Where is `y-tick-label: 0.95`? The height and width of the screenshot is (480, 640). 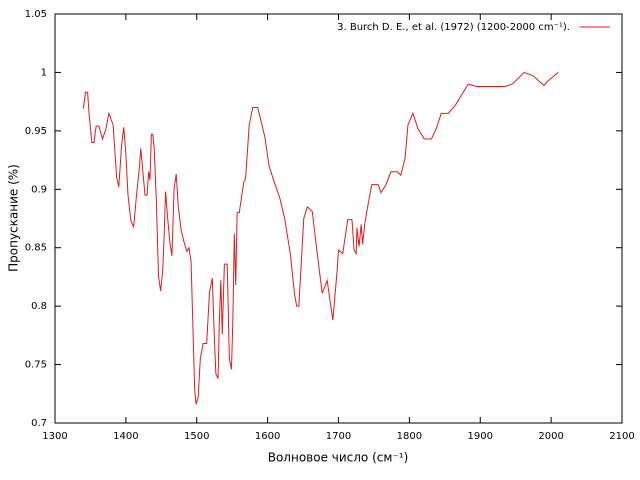
y-tick-label: 0.95 is located at coordinates (36, 131).